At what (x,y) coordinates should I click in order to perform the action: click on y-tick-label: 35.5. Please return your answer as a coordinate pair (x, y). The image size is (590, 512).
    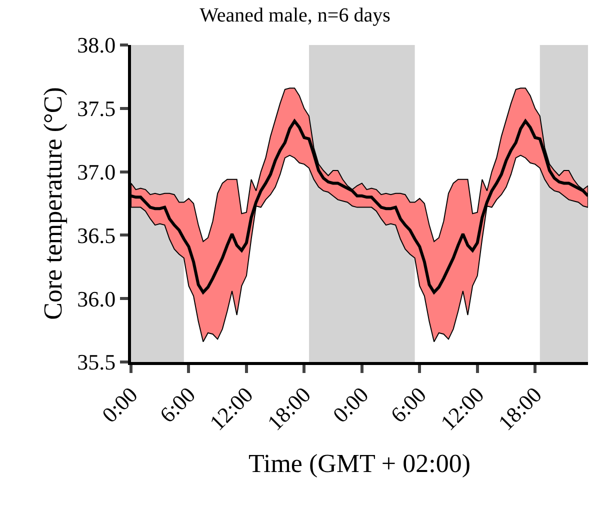
    Looking at the image, I should click on (96, 362).